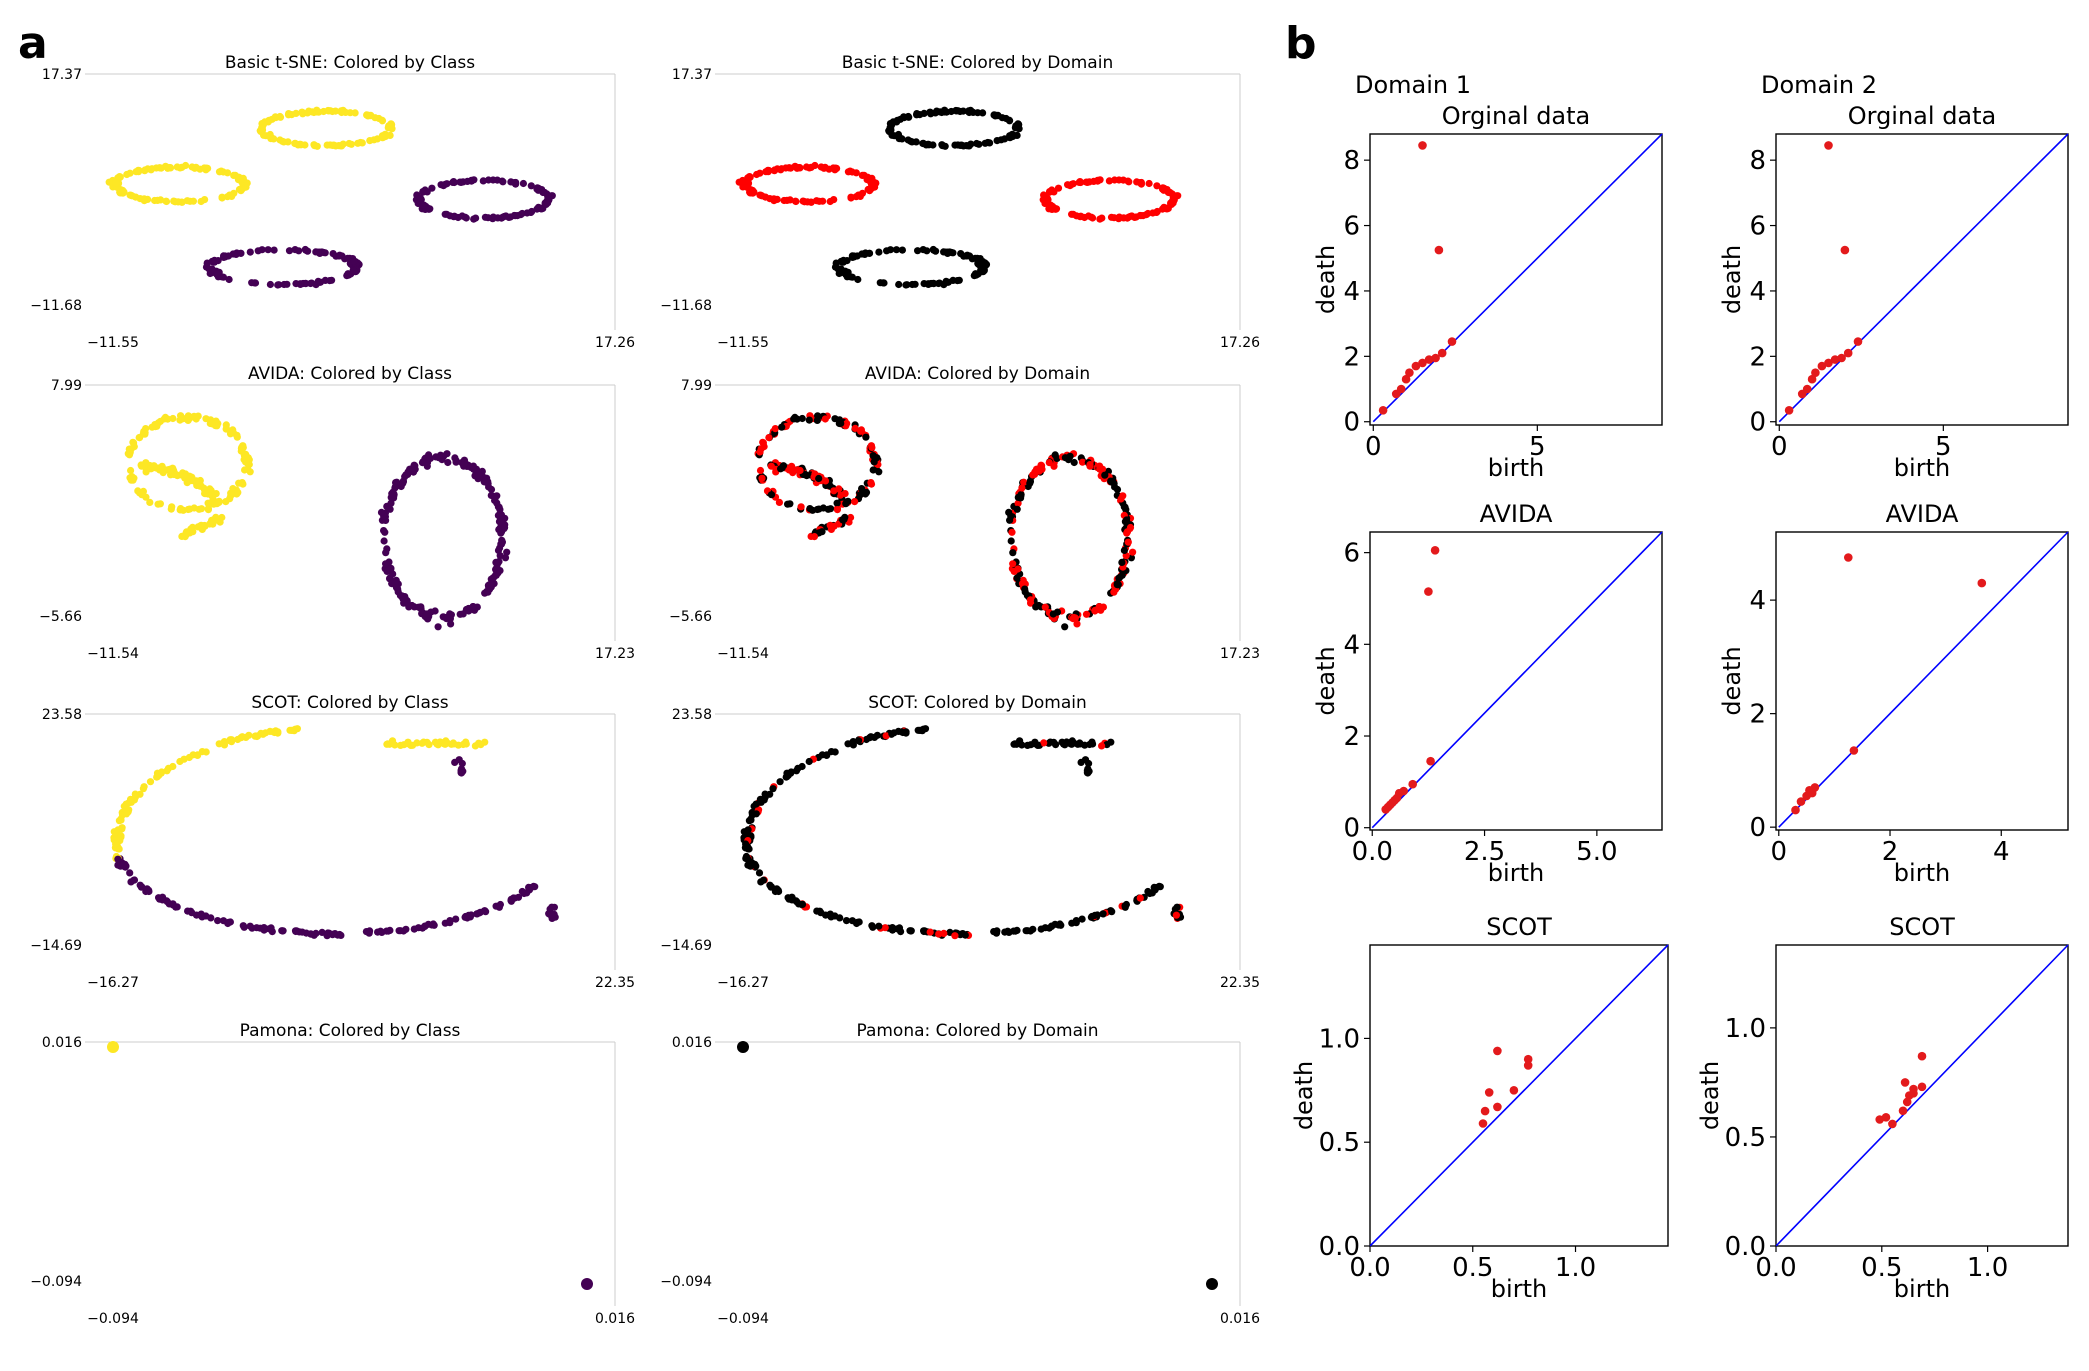 This screenshot has height=1371, width=2089. What do you see at coordinates (1596, 852) in the screenshot?
I see `xtick-label: 5.0` at bounding box center [1596, 852].